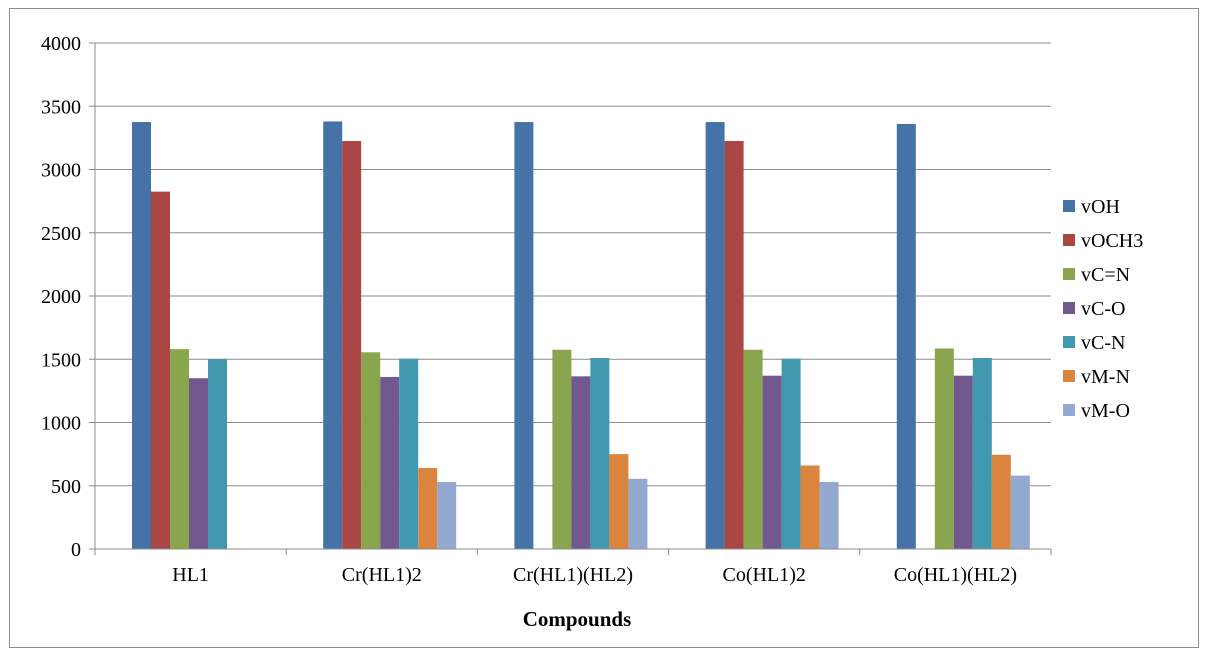 The height and width of the screenshot is (657, 1208). I want to click on legend-label: vM-N, so click(1105, 377).